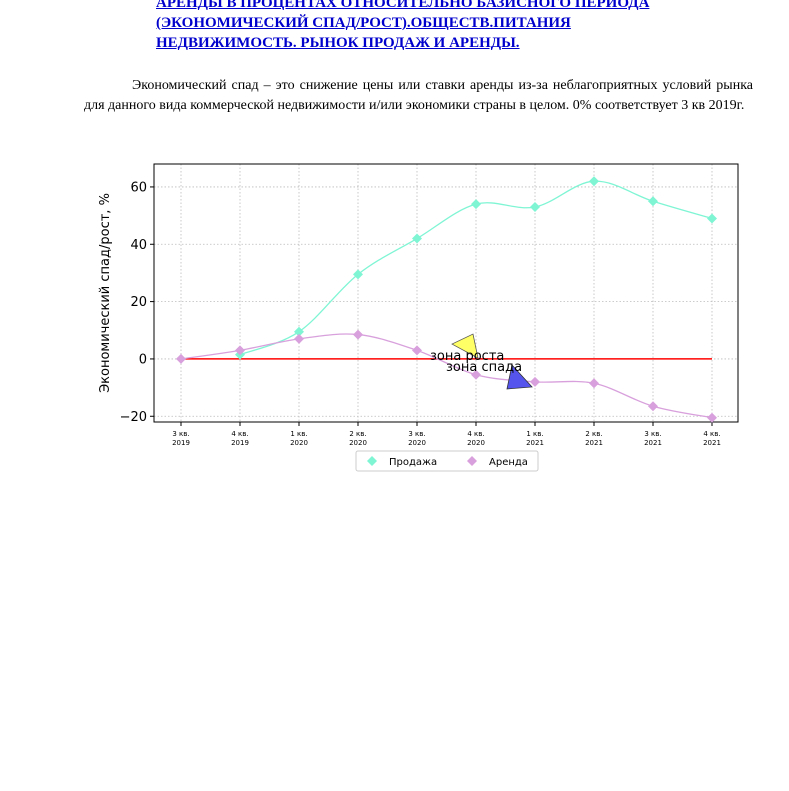 The height and width of the screenshot is (791, 789). Describe the element at coordinates (358, 438) in the screenshot. I see `x-tick-label: 2 кв. 2020` at that location.